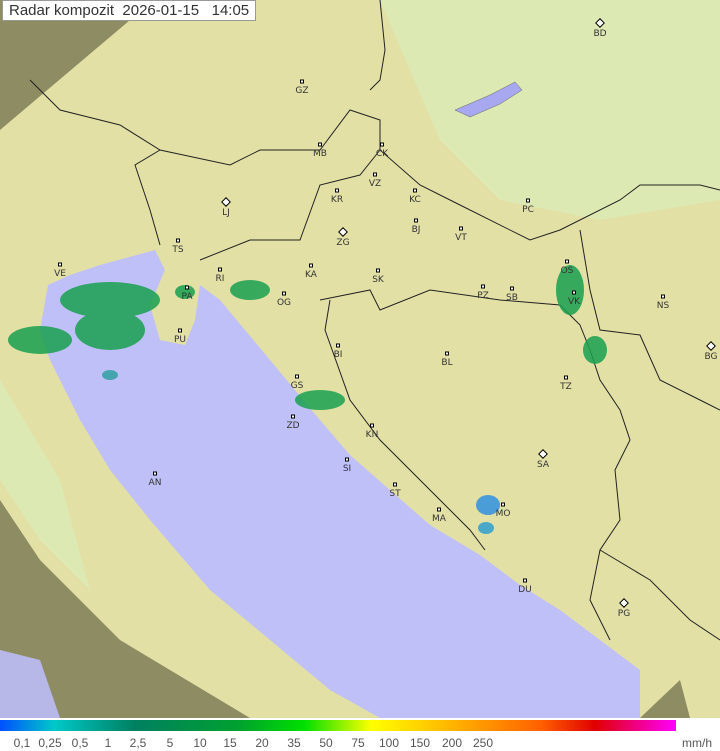 The image size is (720, 751). Describe the element at coordinates (155, 473) in the screenshot. I see `city-marker-an` at that location.